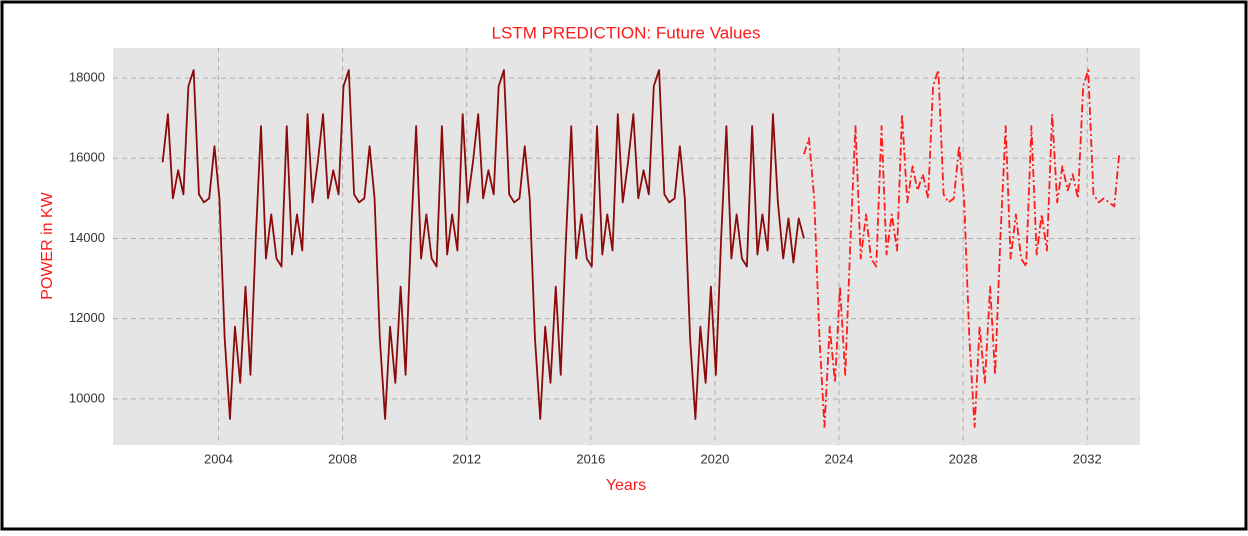  Describe the element at coordinates (87, 157) in the screenshot. I see `y-tick-label: 16000` at that location.